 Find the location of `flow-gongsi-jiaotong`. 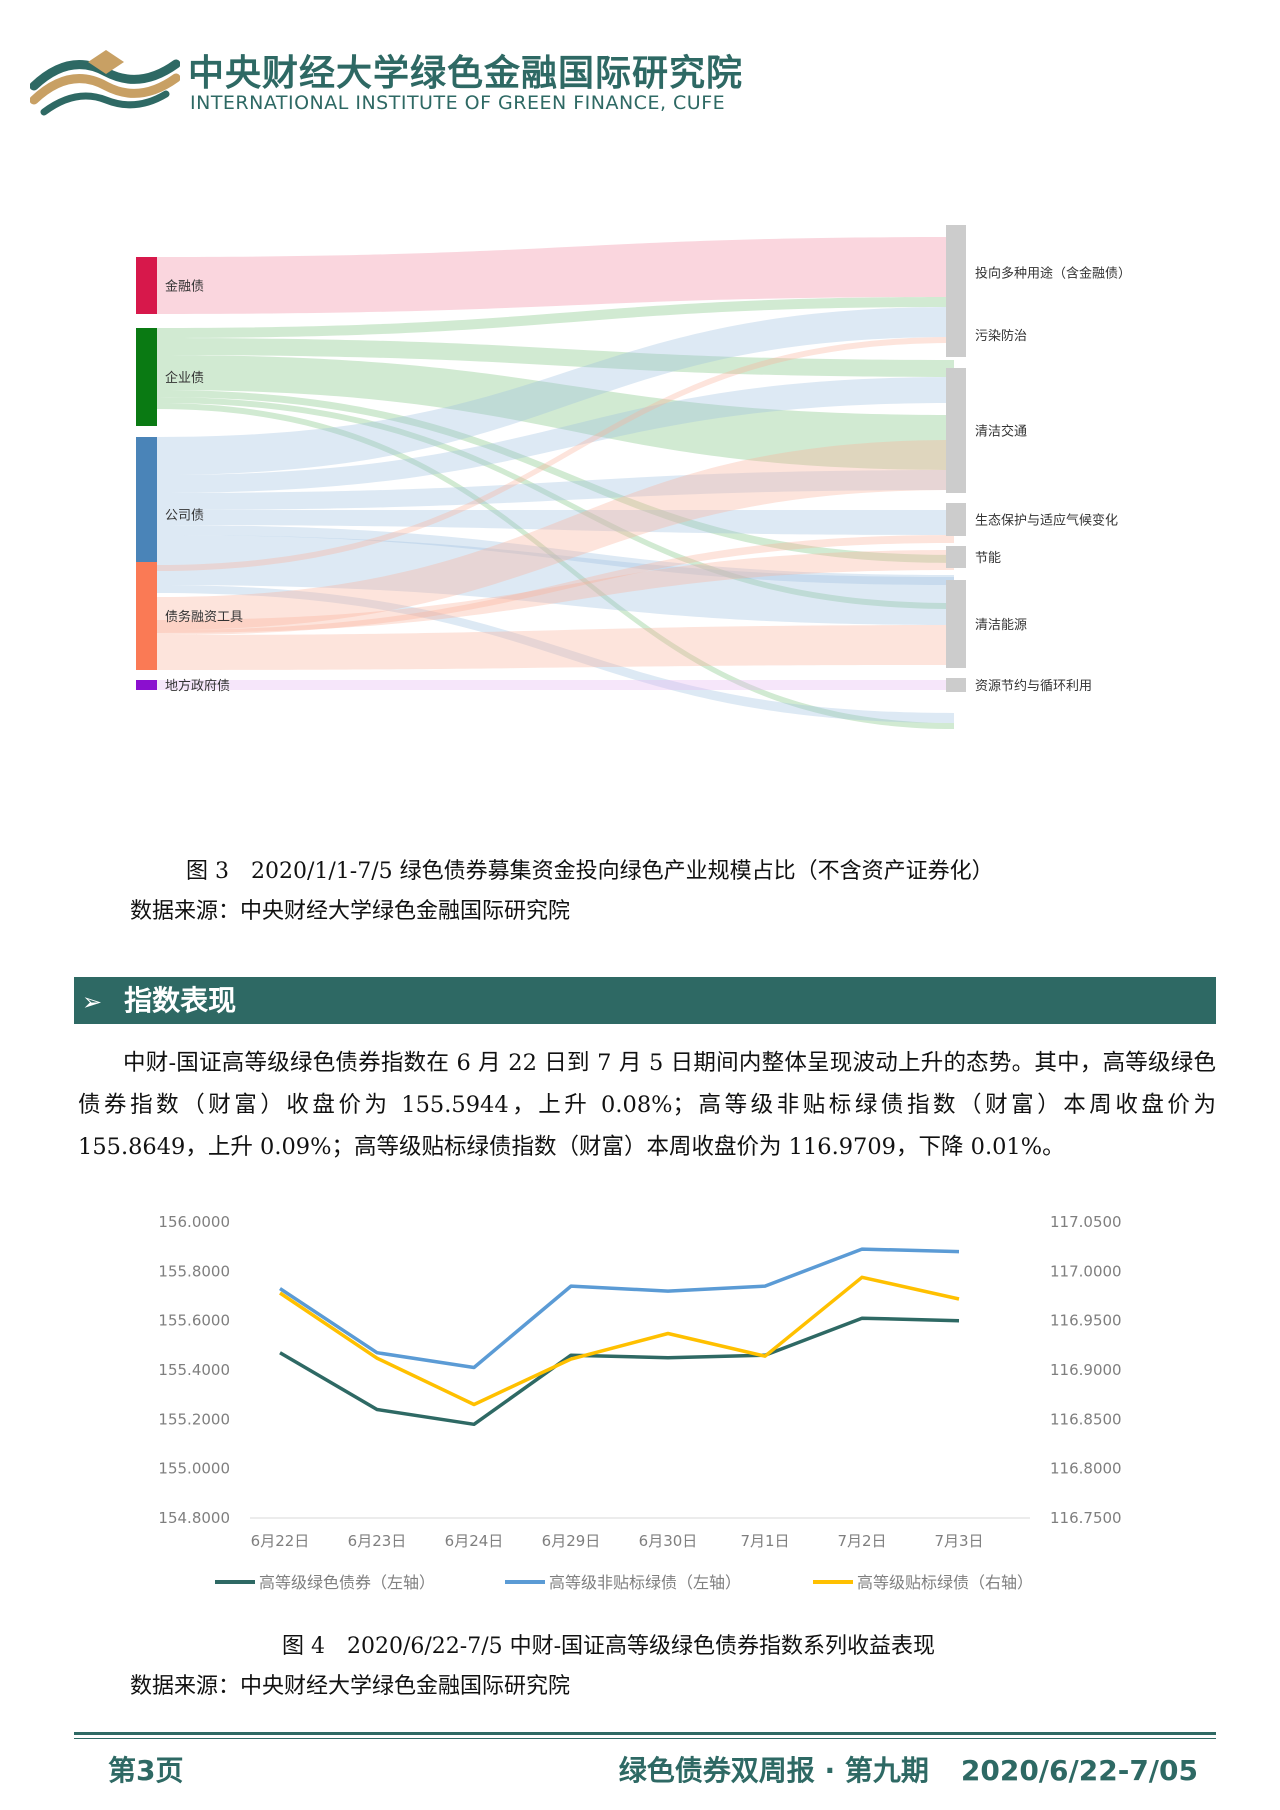

flow-gongsi-jiaotong is located at coordinates (555, 490).